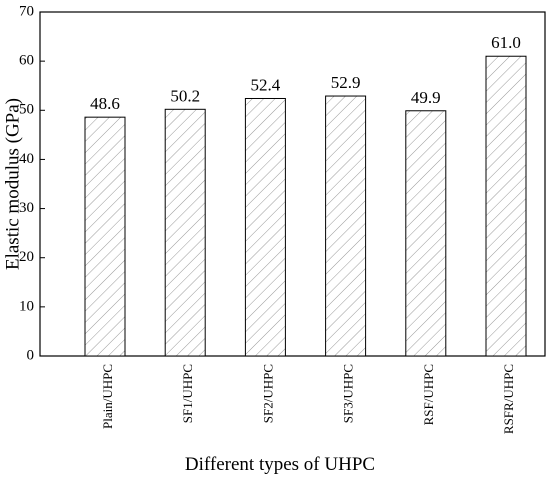  Describe the element at coordinates (428, 394) in the screenshot. I see `x-tick-label: RSF/UHPC` at that location.